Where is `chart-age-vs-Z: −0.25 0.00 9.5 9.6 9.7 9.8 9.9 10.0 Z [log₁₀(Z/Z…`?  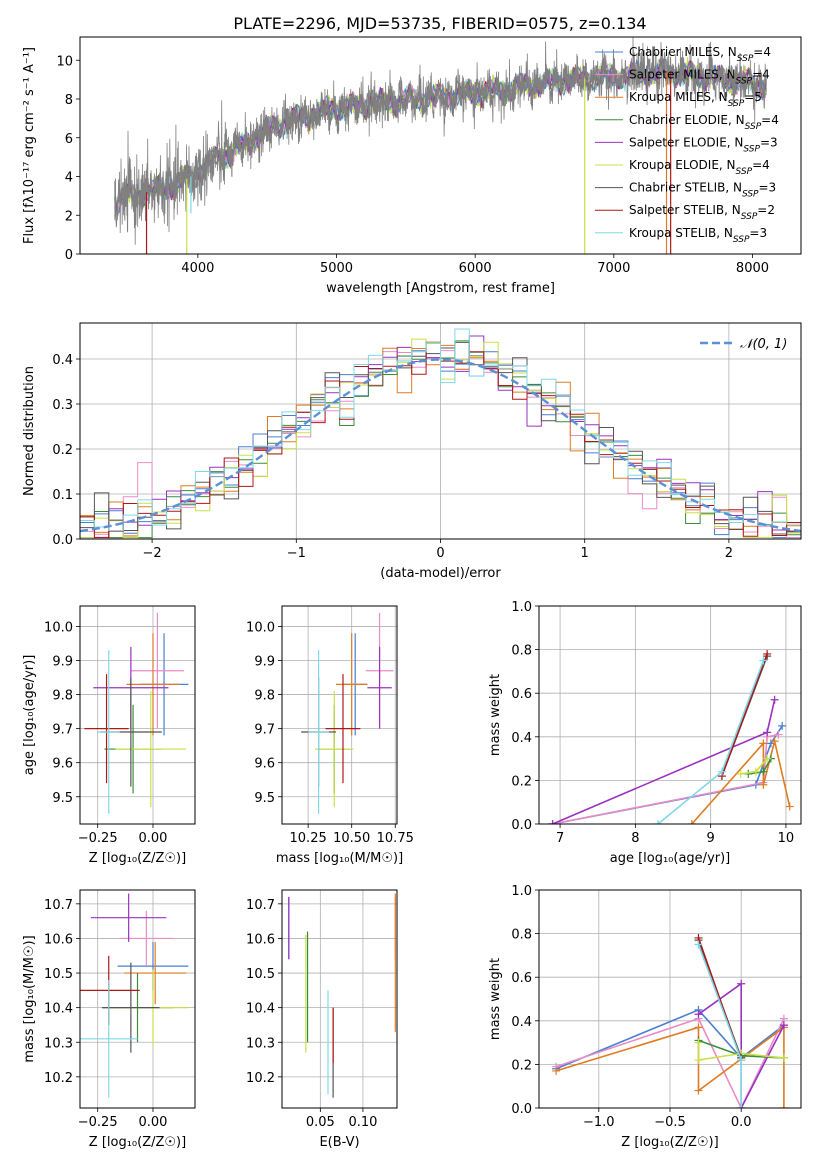 chart-age-vs-Z: −0.25 0.00 9.5 9.6 9.7 9.8 9.9 10.0 Z [log₁₀(Z/Z… is located at coordinates (109, 735).